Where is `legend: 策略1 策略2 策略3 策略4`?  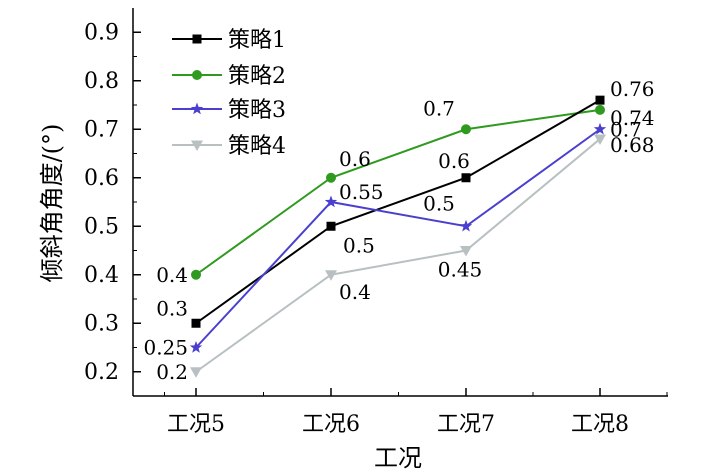
legend: 策略1 策略2 策略3 策略4 is located at coordinates (229, 93).